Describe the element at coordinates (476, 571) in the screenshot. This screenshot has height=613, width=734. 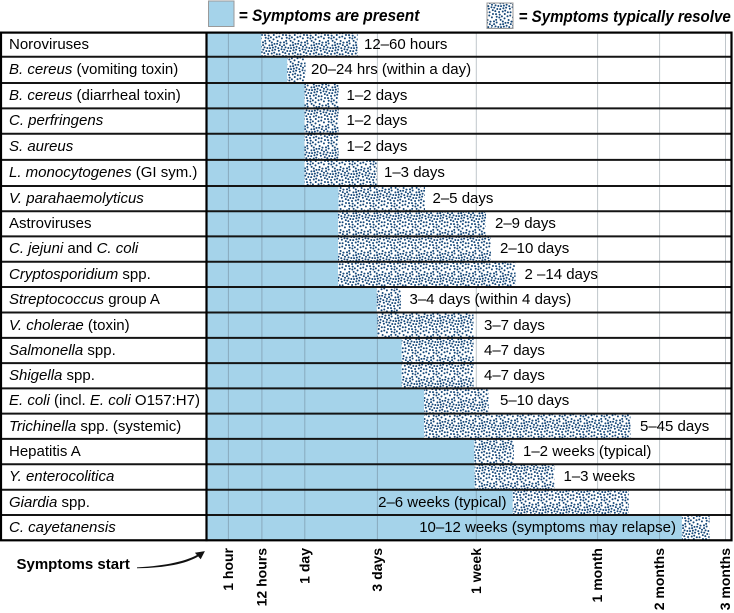
I see `svg-text: 1 week` at that location.